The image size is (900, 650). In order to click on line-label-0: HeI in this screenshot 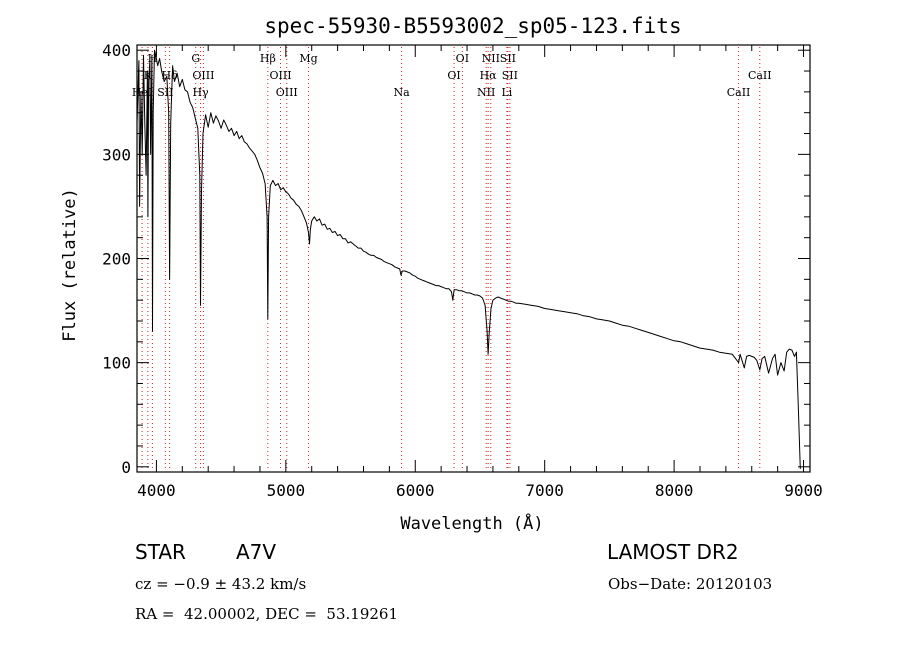, I will do `click(142, 92)`.